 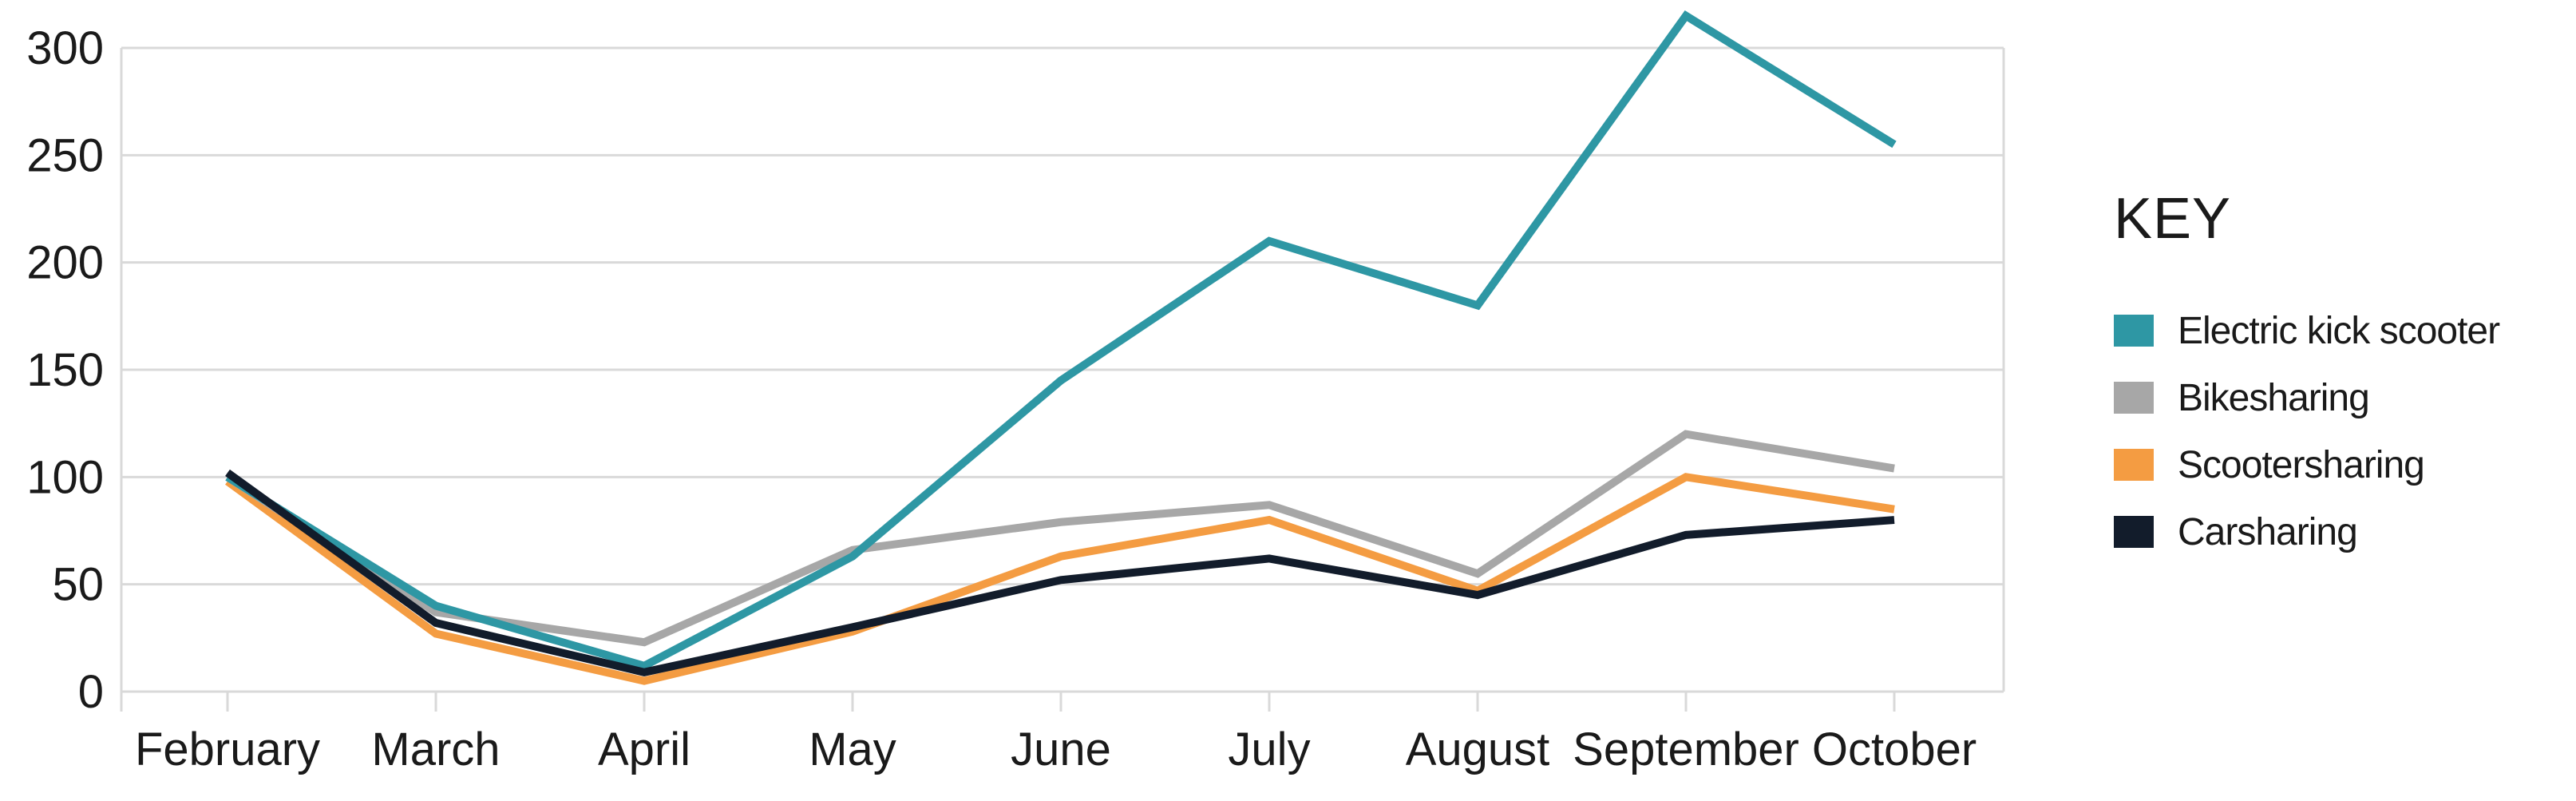 What do you see at coordinates (2173, 219) in the screenshot?
I see `legend-title: KEY` at bounding box center [2173, 219].